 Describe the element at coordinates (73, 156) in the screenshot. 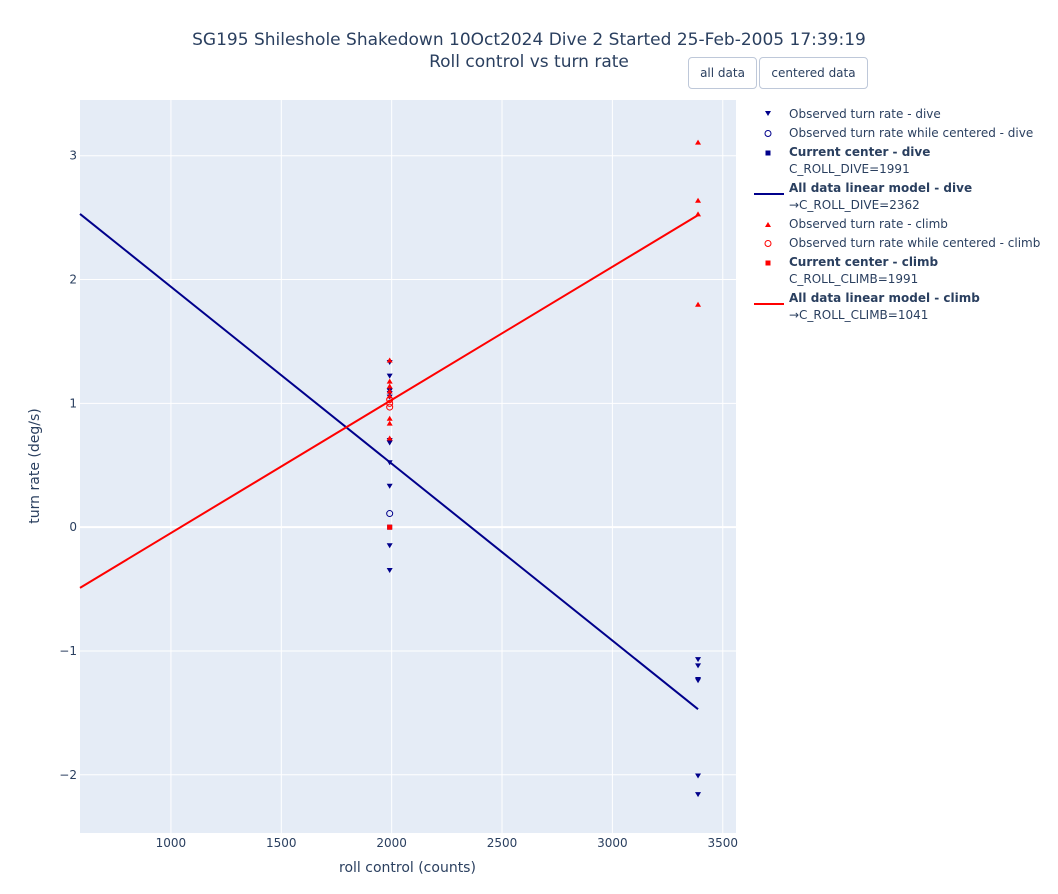

I see `y-tick-label: 3` at that location.